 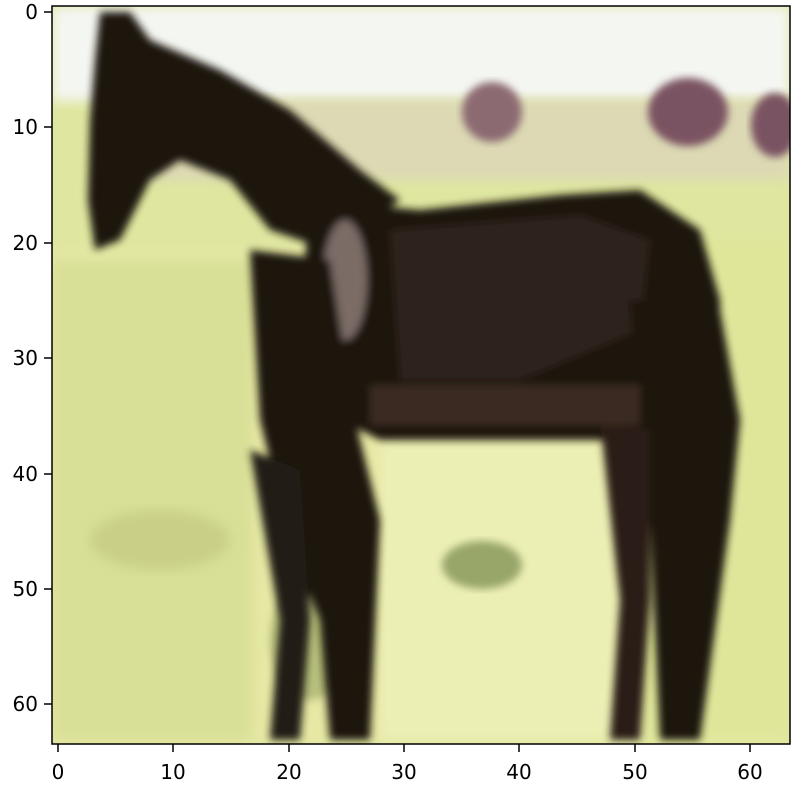 What do you see at coordinates (58, 772) in the screenshot?
I see `x-tick-label: 0` at bounding box center [58, 772].